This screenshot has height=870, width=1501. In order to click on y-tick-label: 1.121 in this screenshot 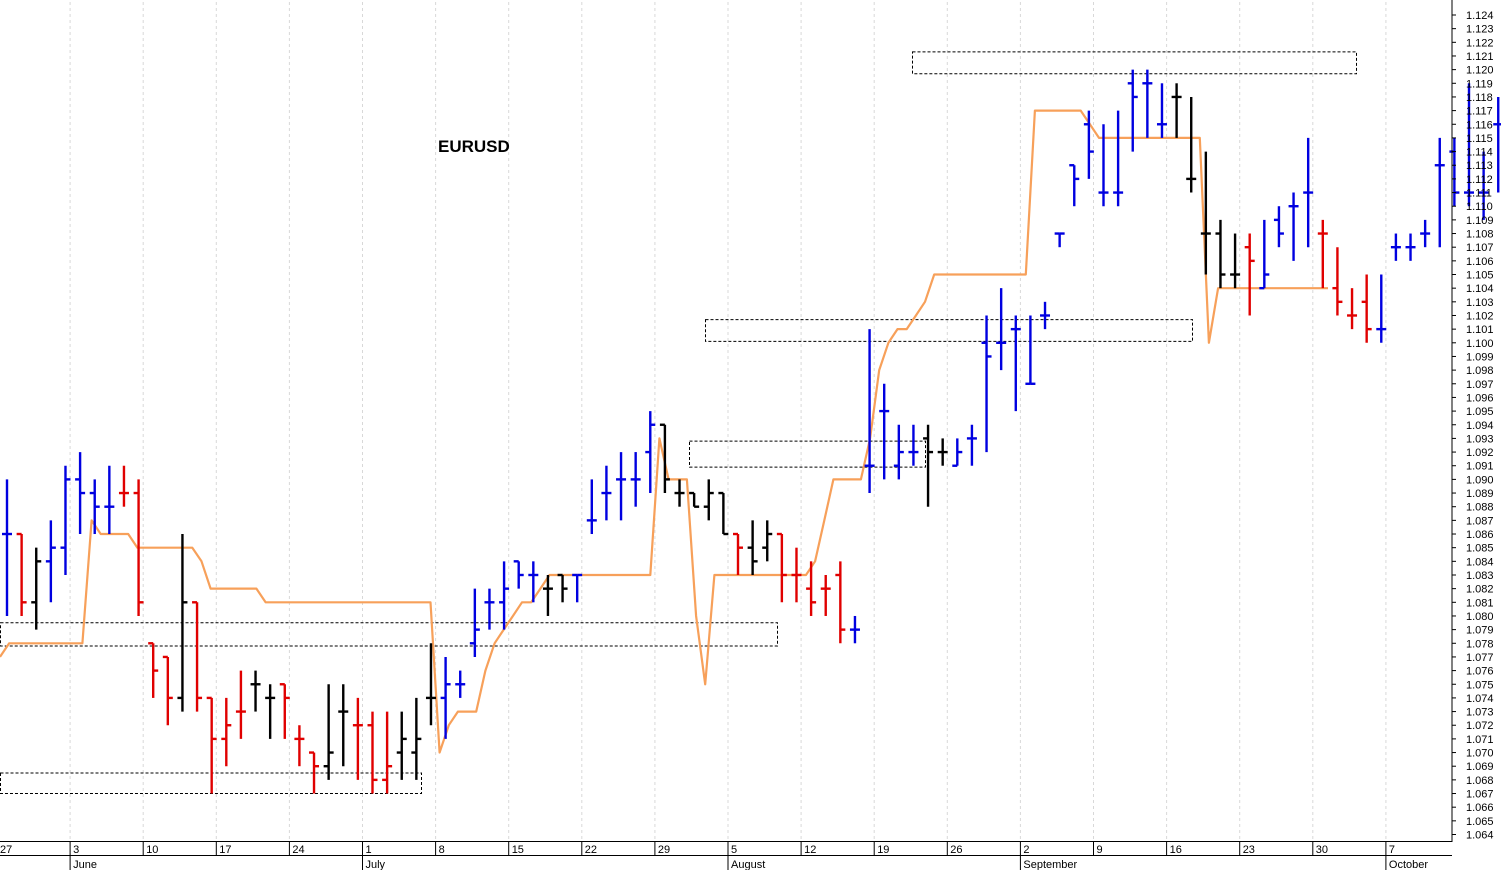, I will do `click(1480, 57)`.